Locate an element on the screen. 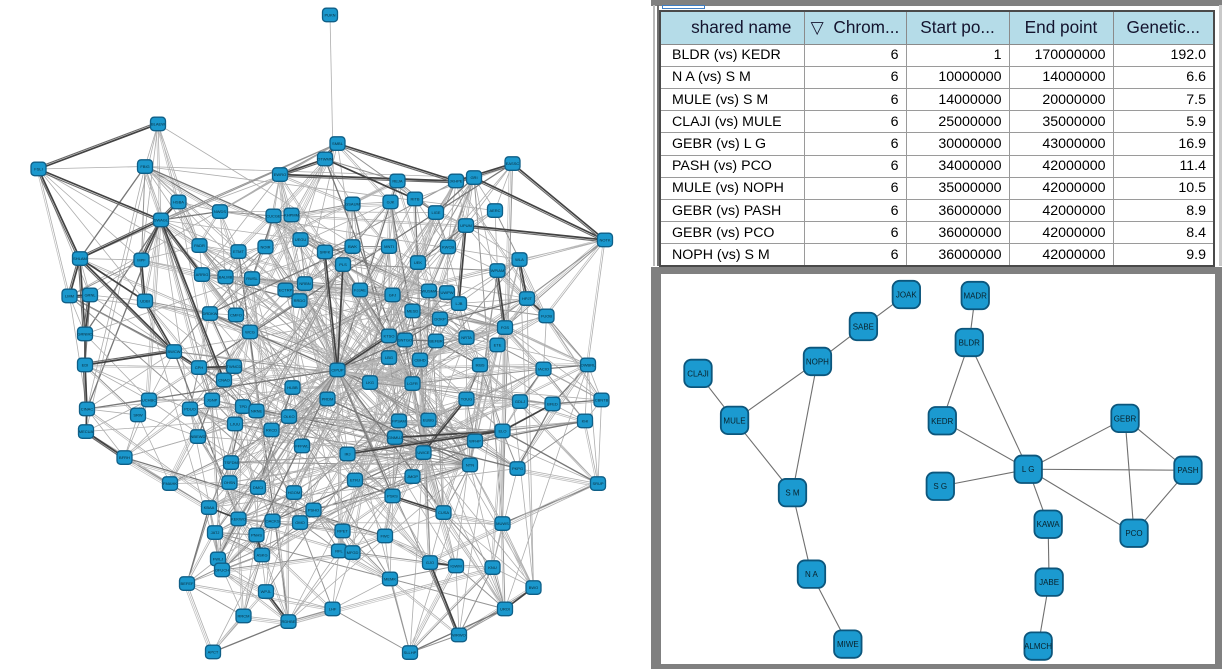 The width and height of the screenshot is (1222, 669). svg-text: HSBA is located at coordinates (178, 202).